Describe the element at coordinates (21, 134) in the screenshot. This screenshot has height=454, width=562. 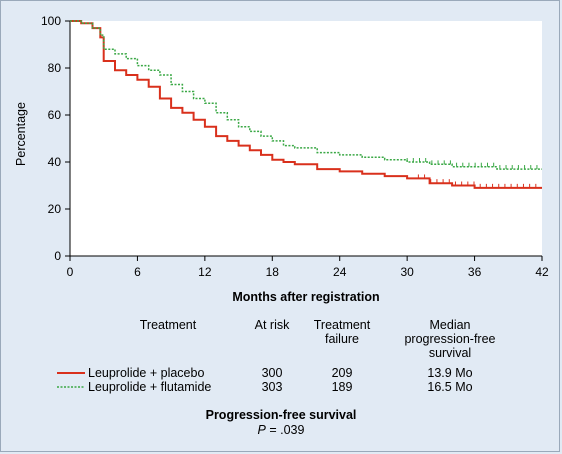
I see `y-axis-title: Percentage` at that location.